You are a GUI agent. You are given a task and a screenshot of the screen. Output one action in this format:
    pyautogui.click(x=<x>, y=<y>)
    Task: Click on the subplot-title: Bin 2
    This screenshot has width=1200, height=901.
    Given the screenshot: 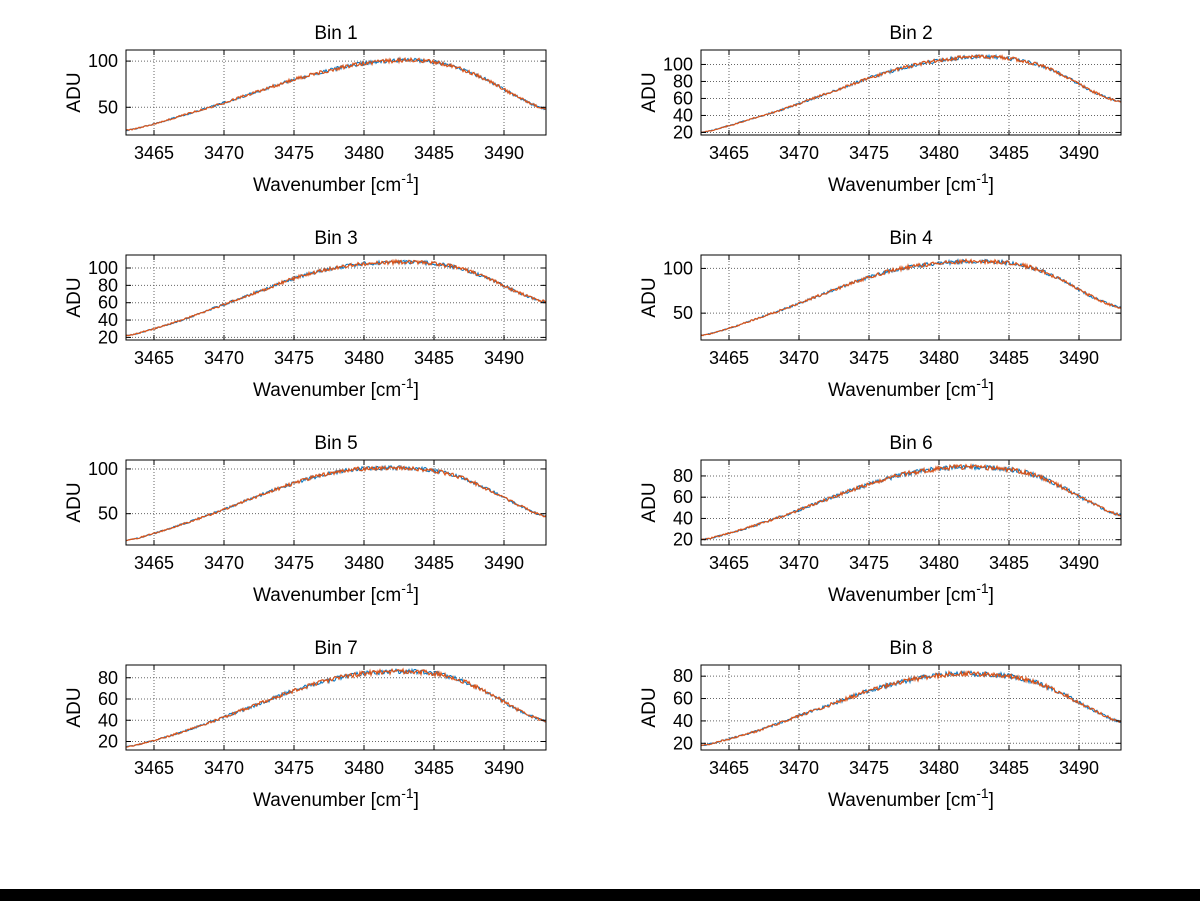 What is the action you would take?
    pyautogui.click(x=910, y=33)
    